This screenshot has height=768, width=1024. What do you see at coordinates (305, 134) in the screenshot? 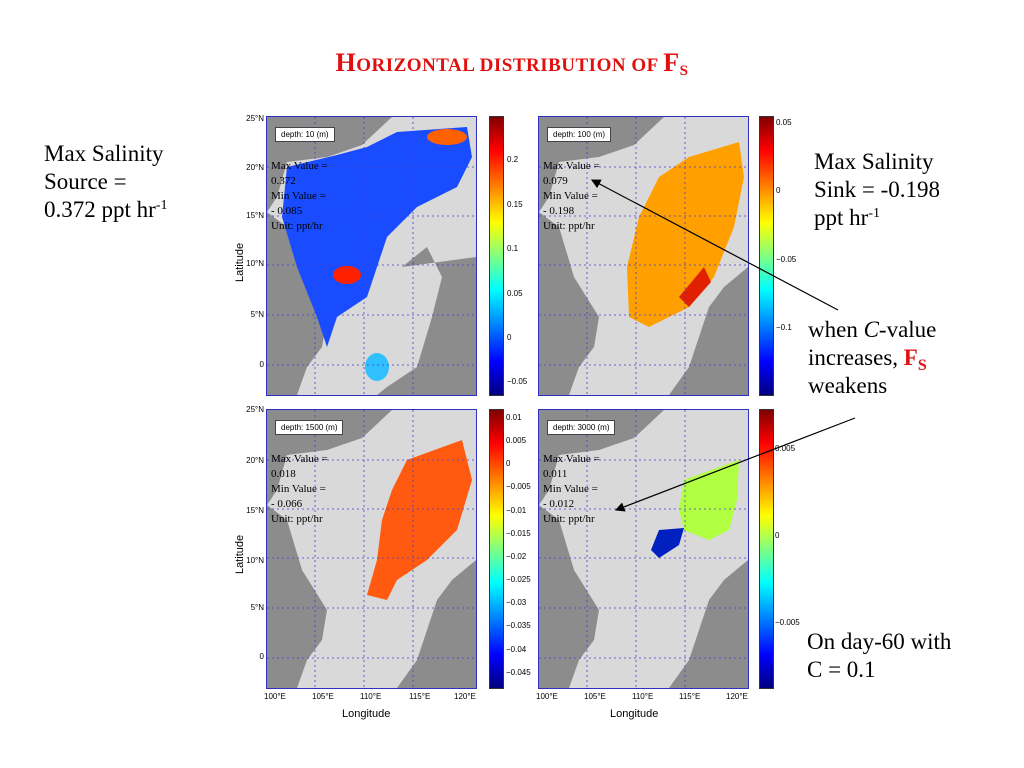
I see `depth-label: depth: 10 (m)` at bounding box center [305, 134].